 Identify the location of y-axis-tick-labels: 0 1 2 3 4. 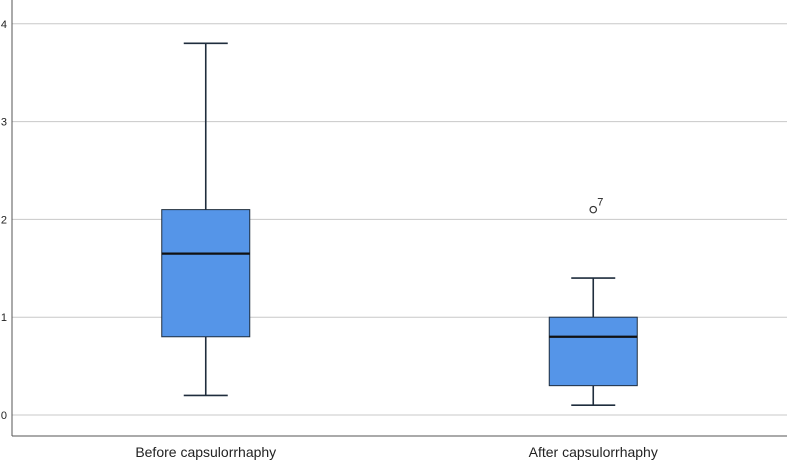
(4, 220).